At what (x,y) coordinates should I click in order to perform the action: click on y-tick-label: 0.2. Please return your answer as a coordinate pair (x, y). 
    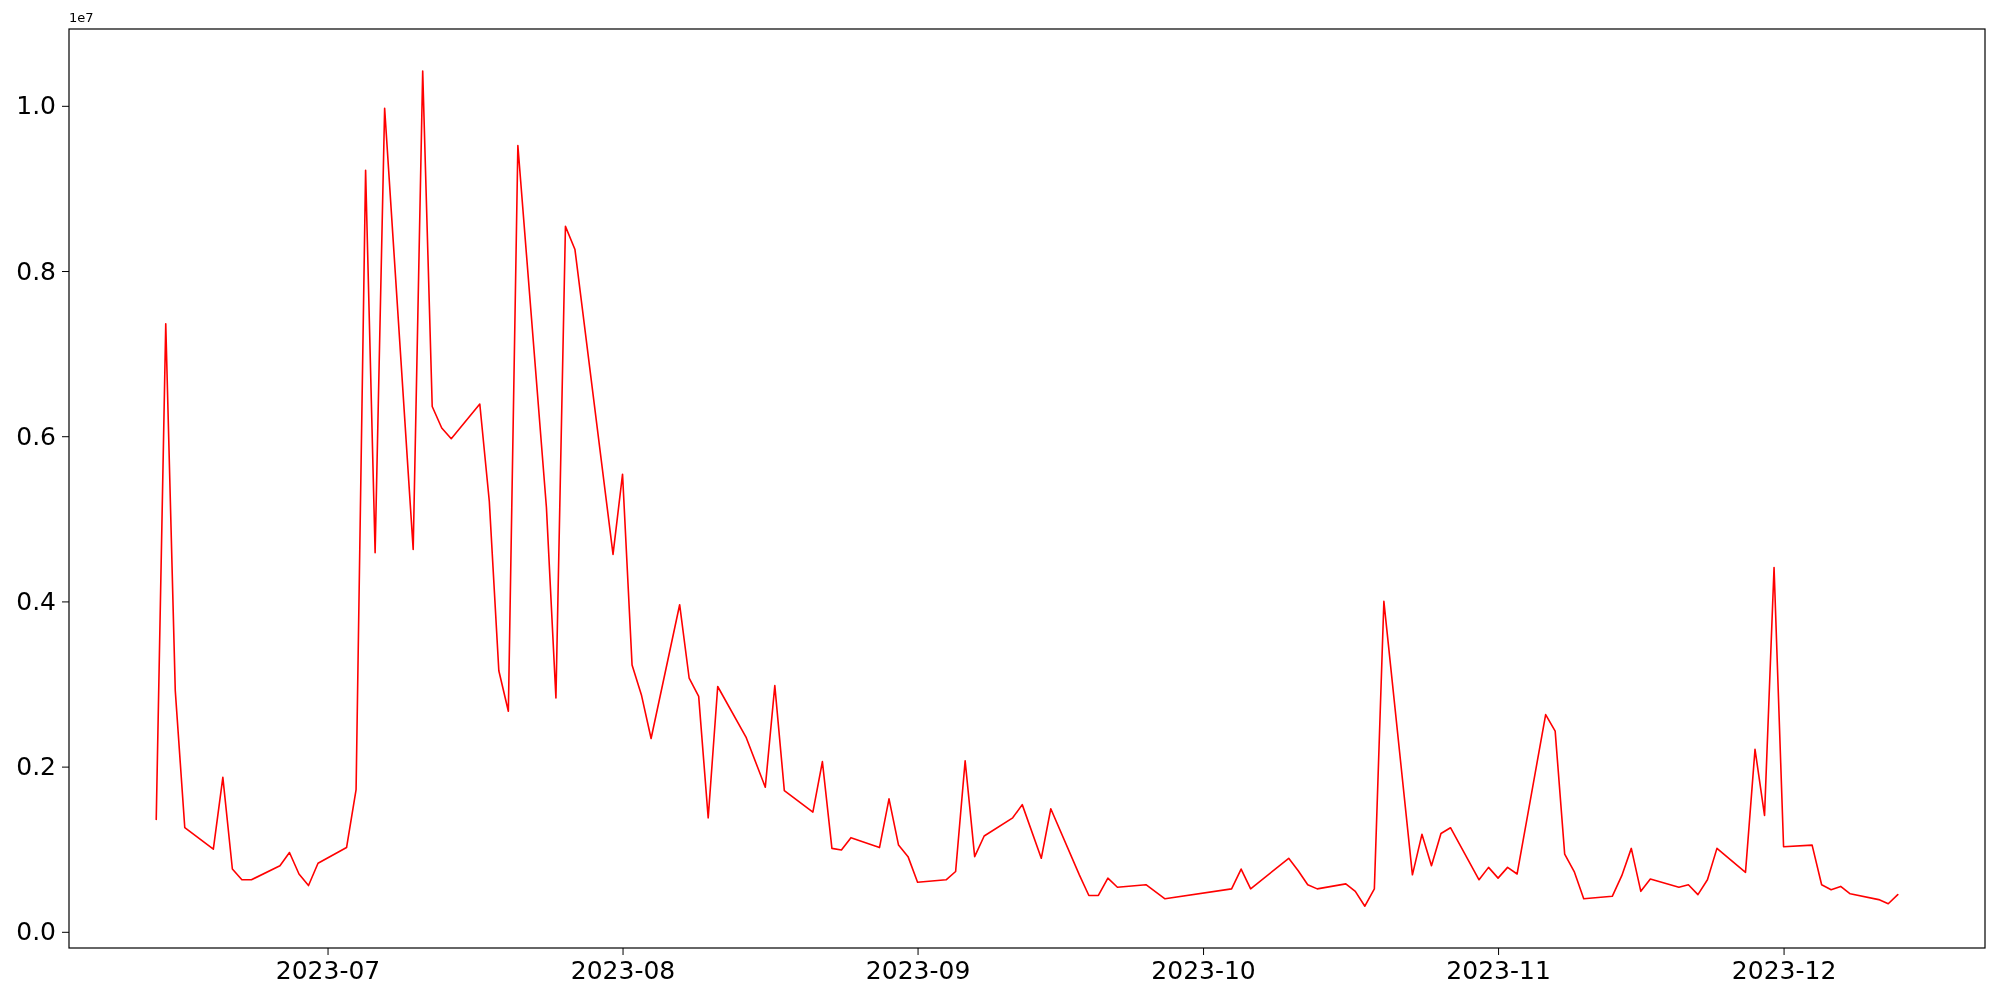
    Looking at the image, I should click on (36, 767).